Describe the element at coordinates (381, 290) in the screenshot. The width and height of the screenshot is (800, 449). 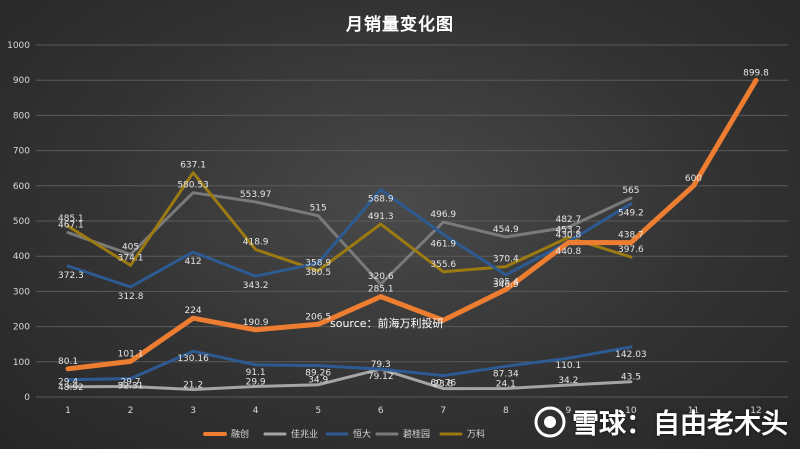
I see `data-label: 285.1` at that location.